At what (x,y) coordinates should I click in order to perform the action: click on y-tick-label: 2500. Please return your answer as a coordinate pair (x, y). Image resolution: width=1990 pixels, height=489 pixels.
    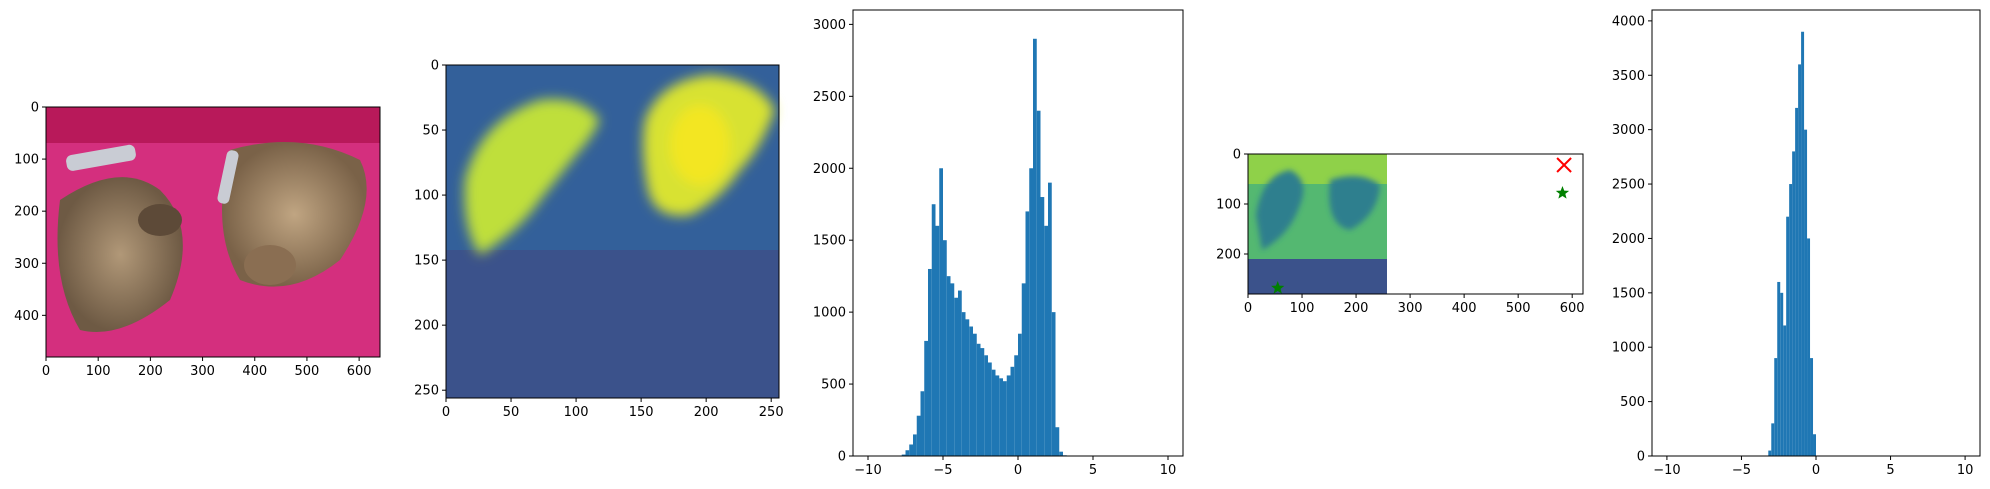
    Looking at the image, I should click on (1628, 185).